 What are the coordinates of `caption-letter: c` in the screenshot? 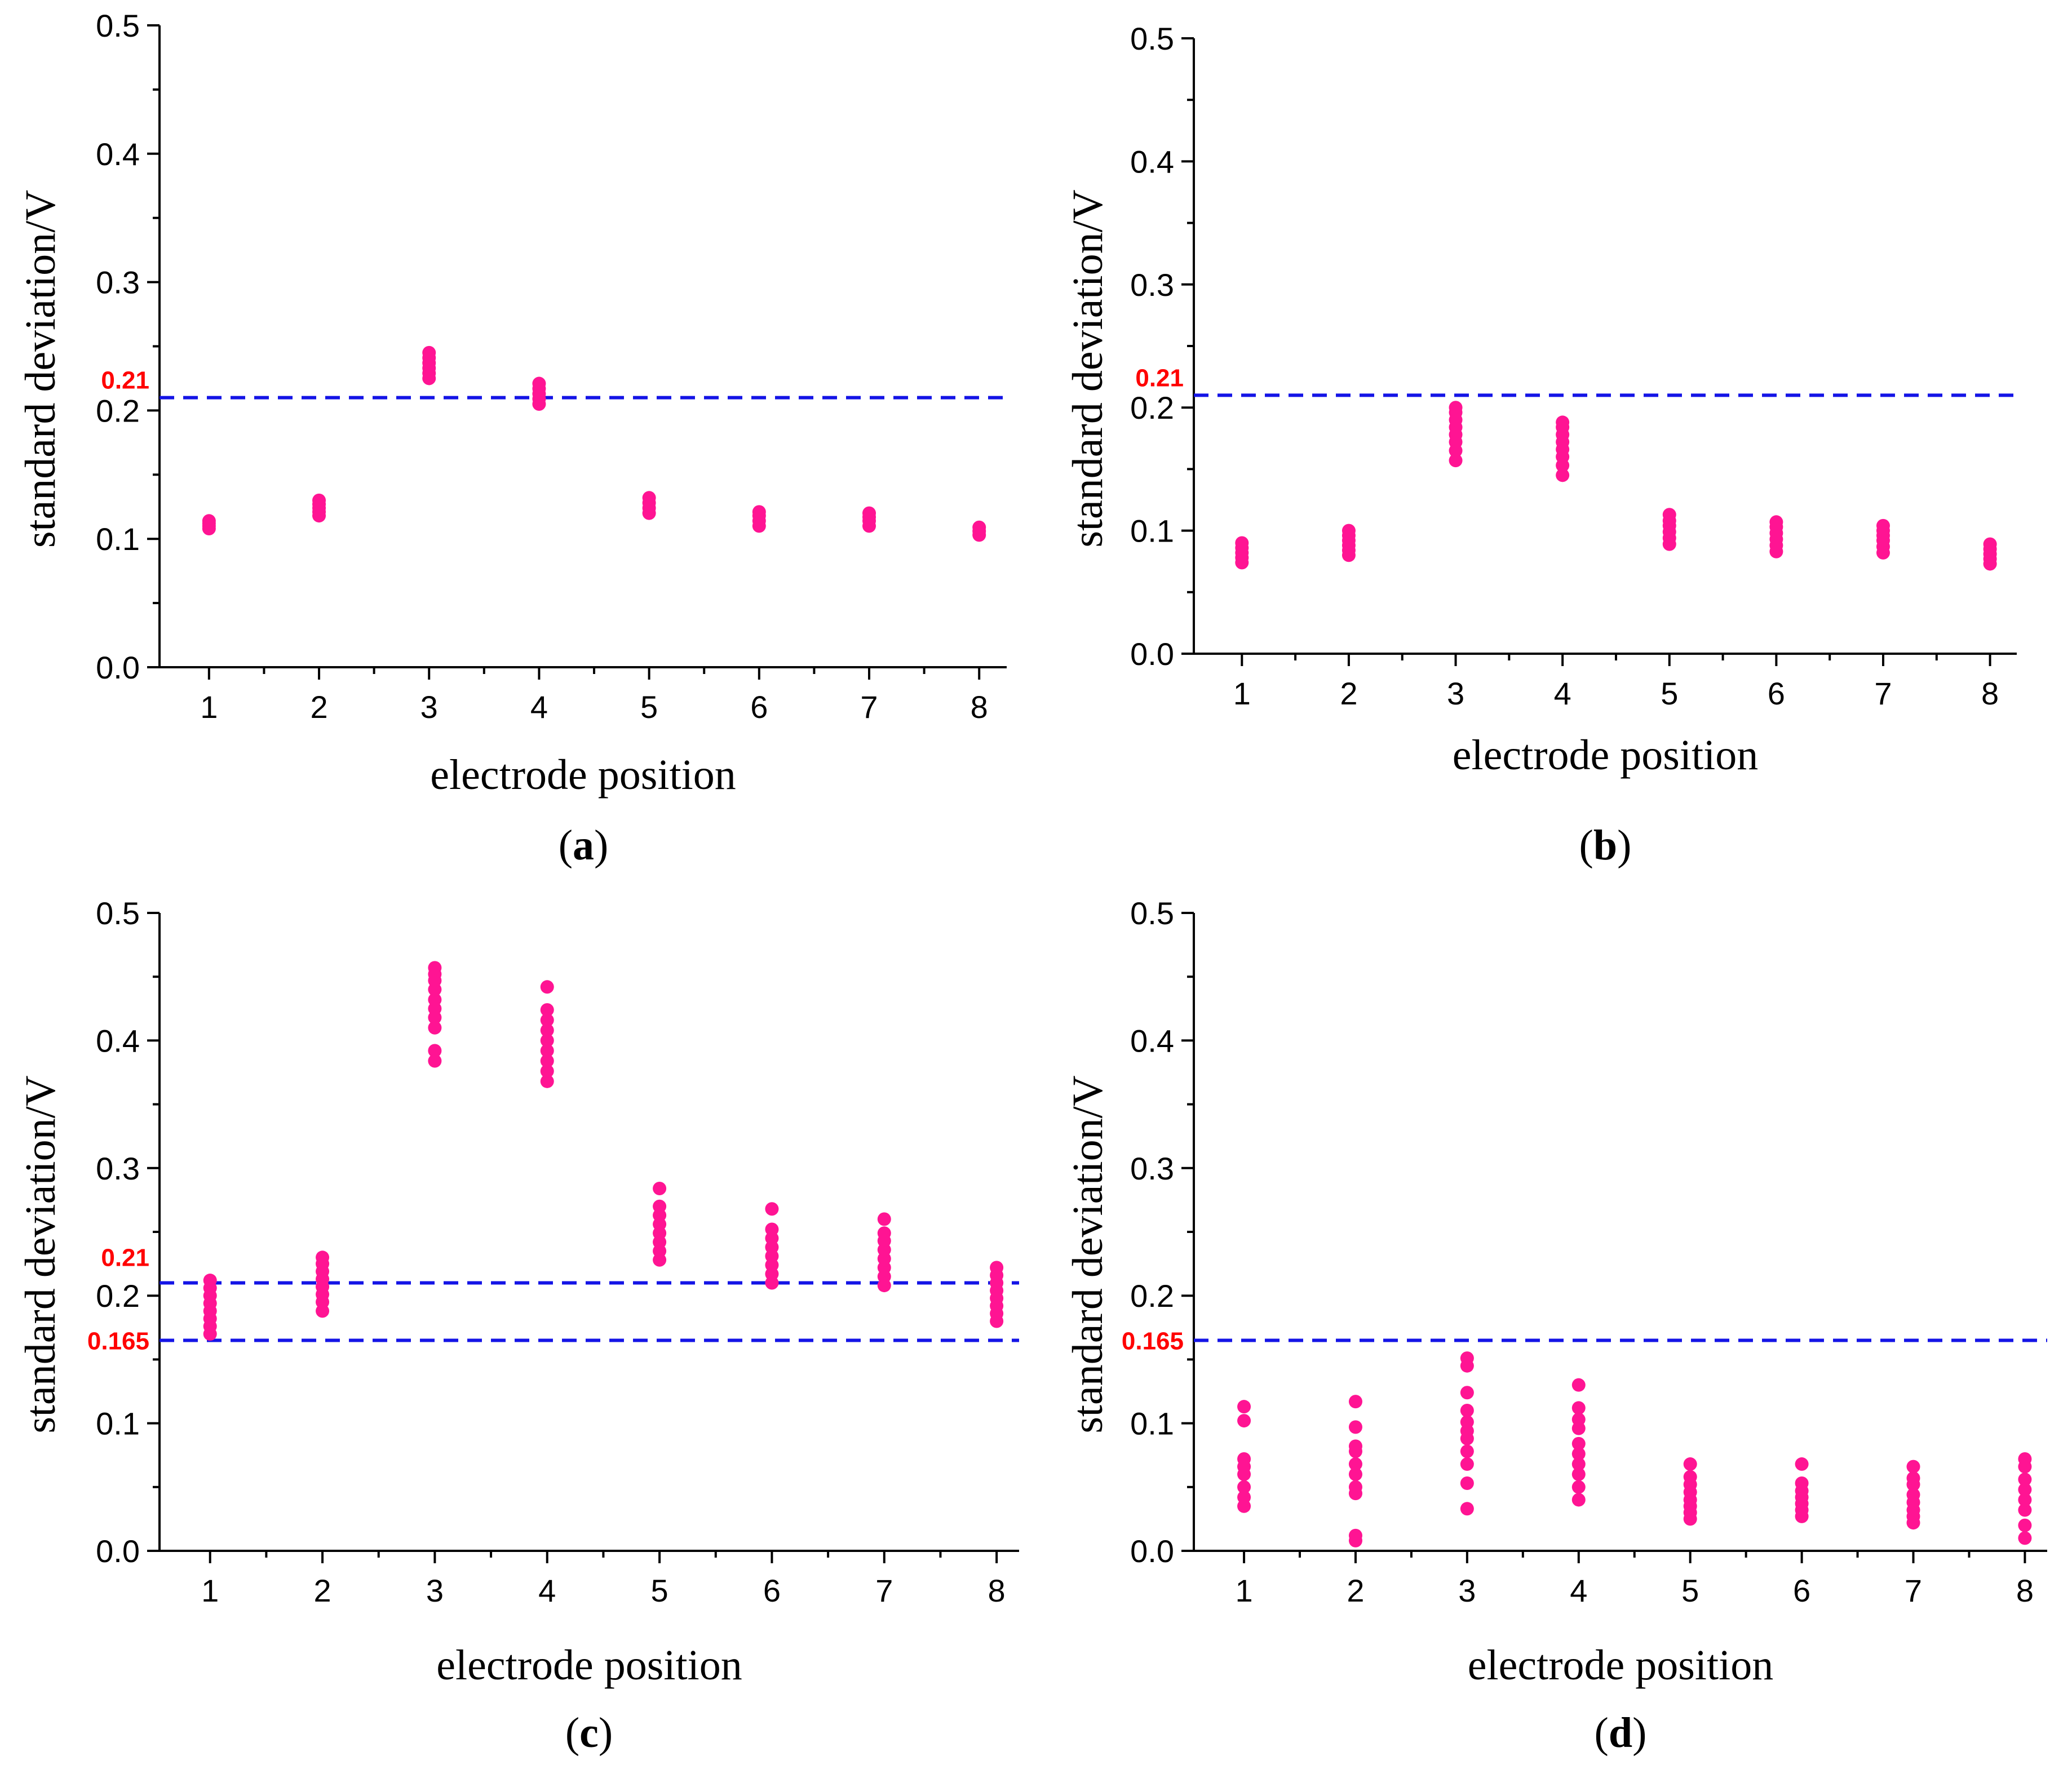 It's located at (589, 1733).